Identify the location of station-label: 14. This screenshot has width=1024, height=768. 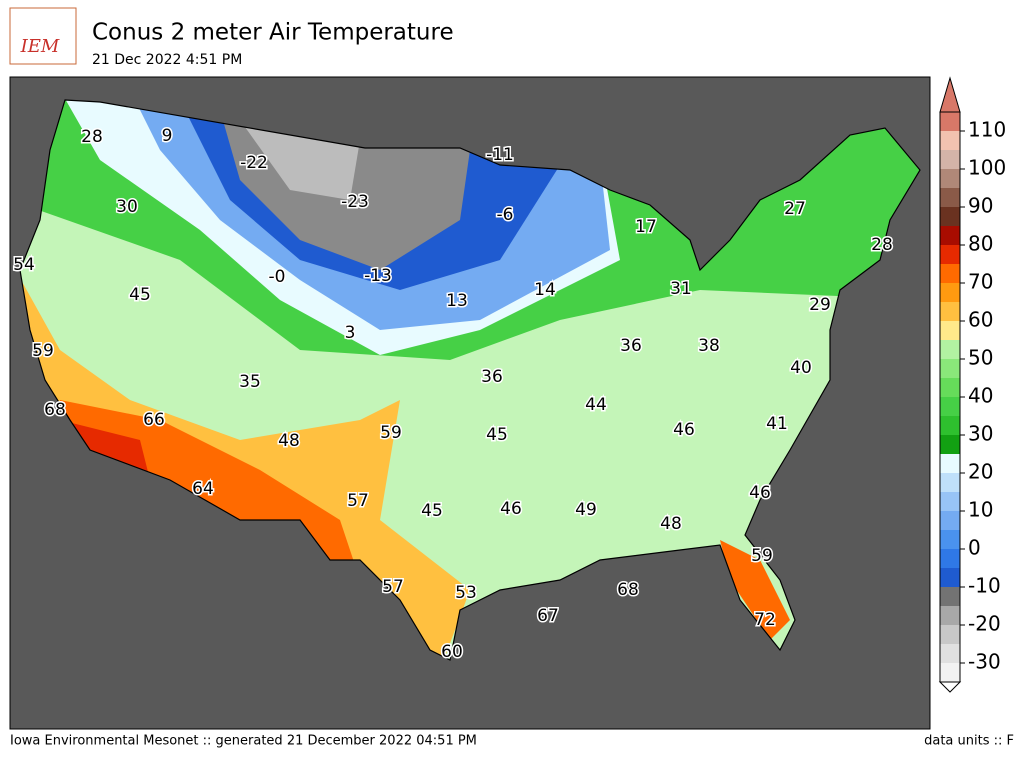
(545, 290).